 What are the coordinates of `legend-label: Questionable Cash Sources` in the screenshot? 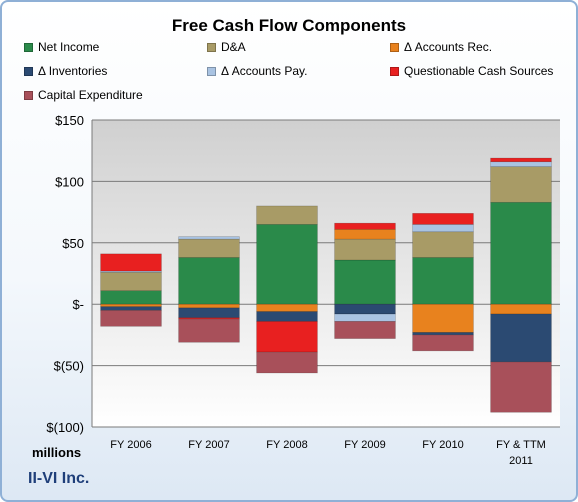 It's located at (479, 71).